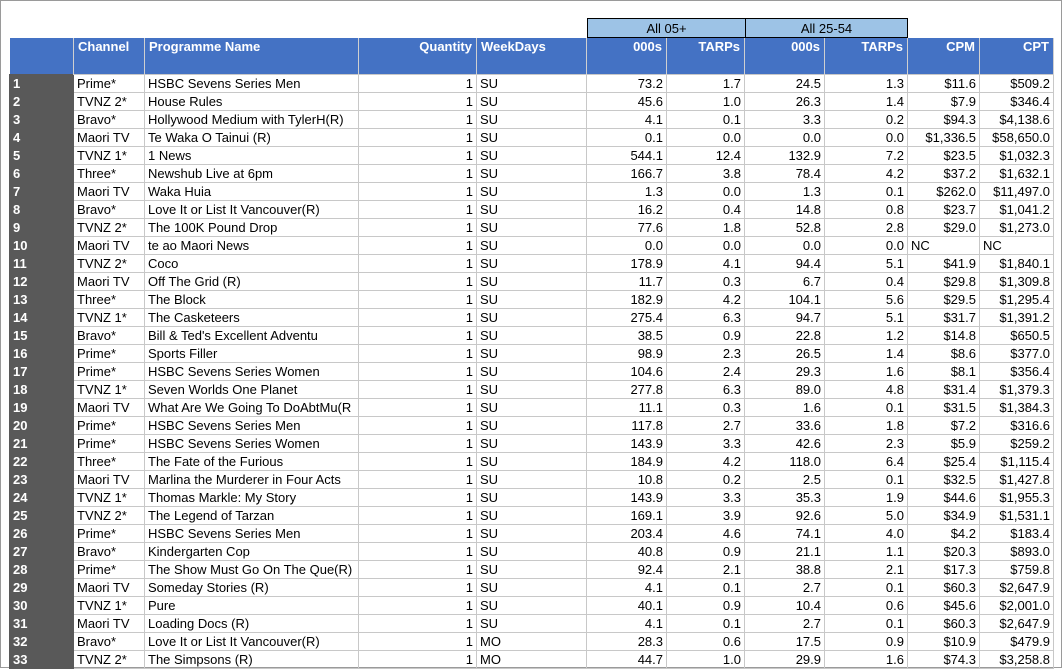 The width and height of the screenshot is (1062, 669). I want to click on all2554-tarps-cell: 5.0, so click(866, 515).